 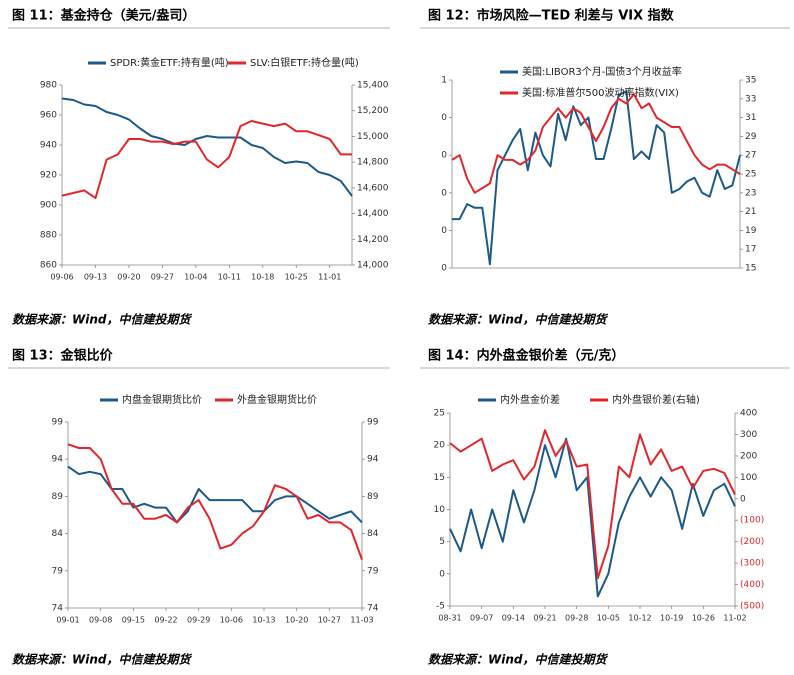 I want to click on y2-tick-label: (500), so click(x=752, y=607).